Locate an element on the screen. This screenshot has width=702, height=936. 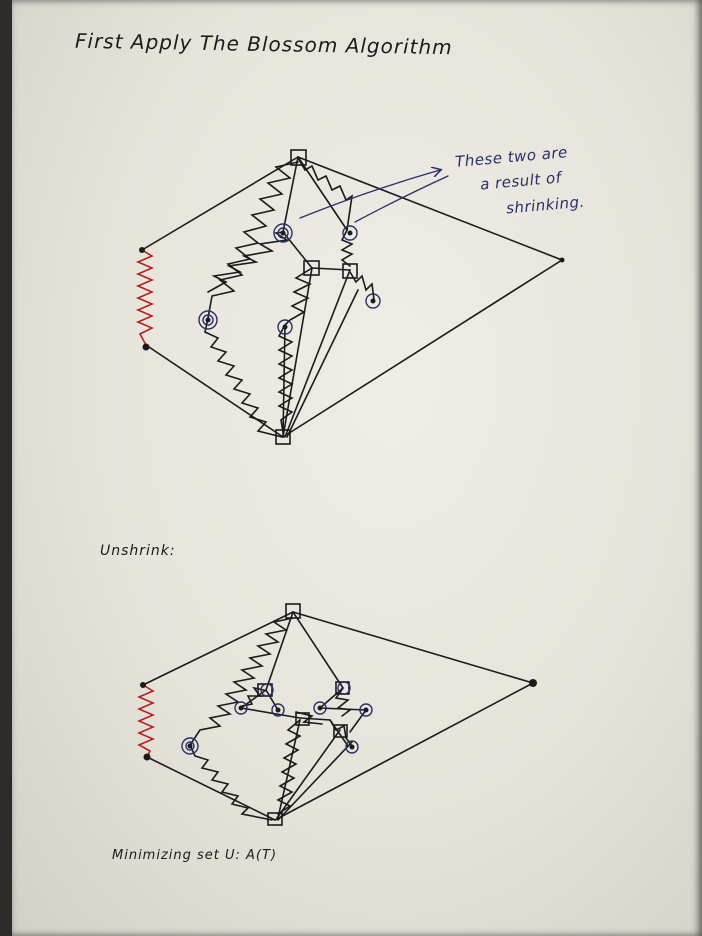
bottom-red-edge is located at coordinates (146, 721).